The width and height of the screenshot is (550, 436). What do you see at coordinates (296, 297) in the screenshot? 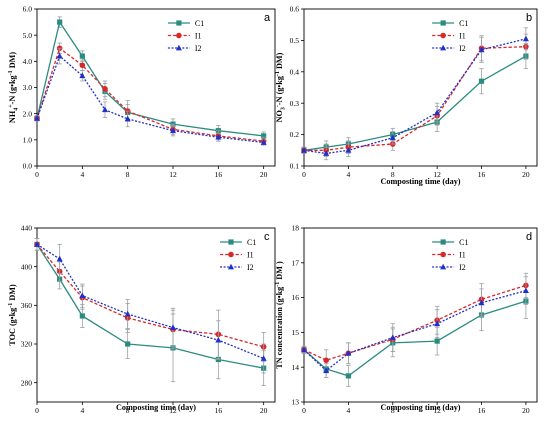
I see `y-tick-label: 16` at bounding box center [296, 297].